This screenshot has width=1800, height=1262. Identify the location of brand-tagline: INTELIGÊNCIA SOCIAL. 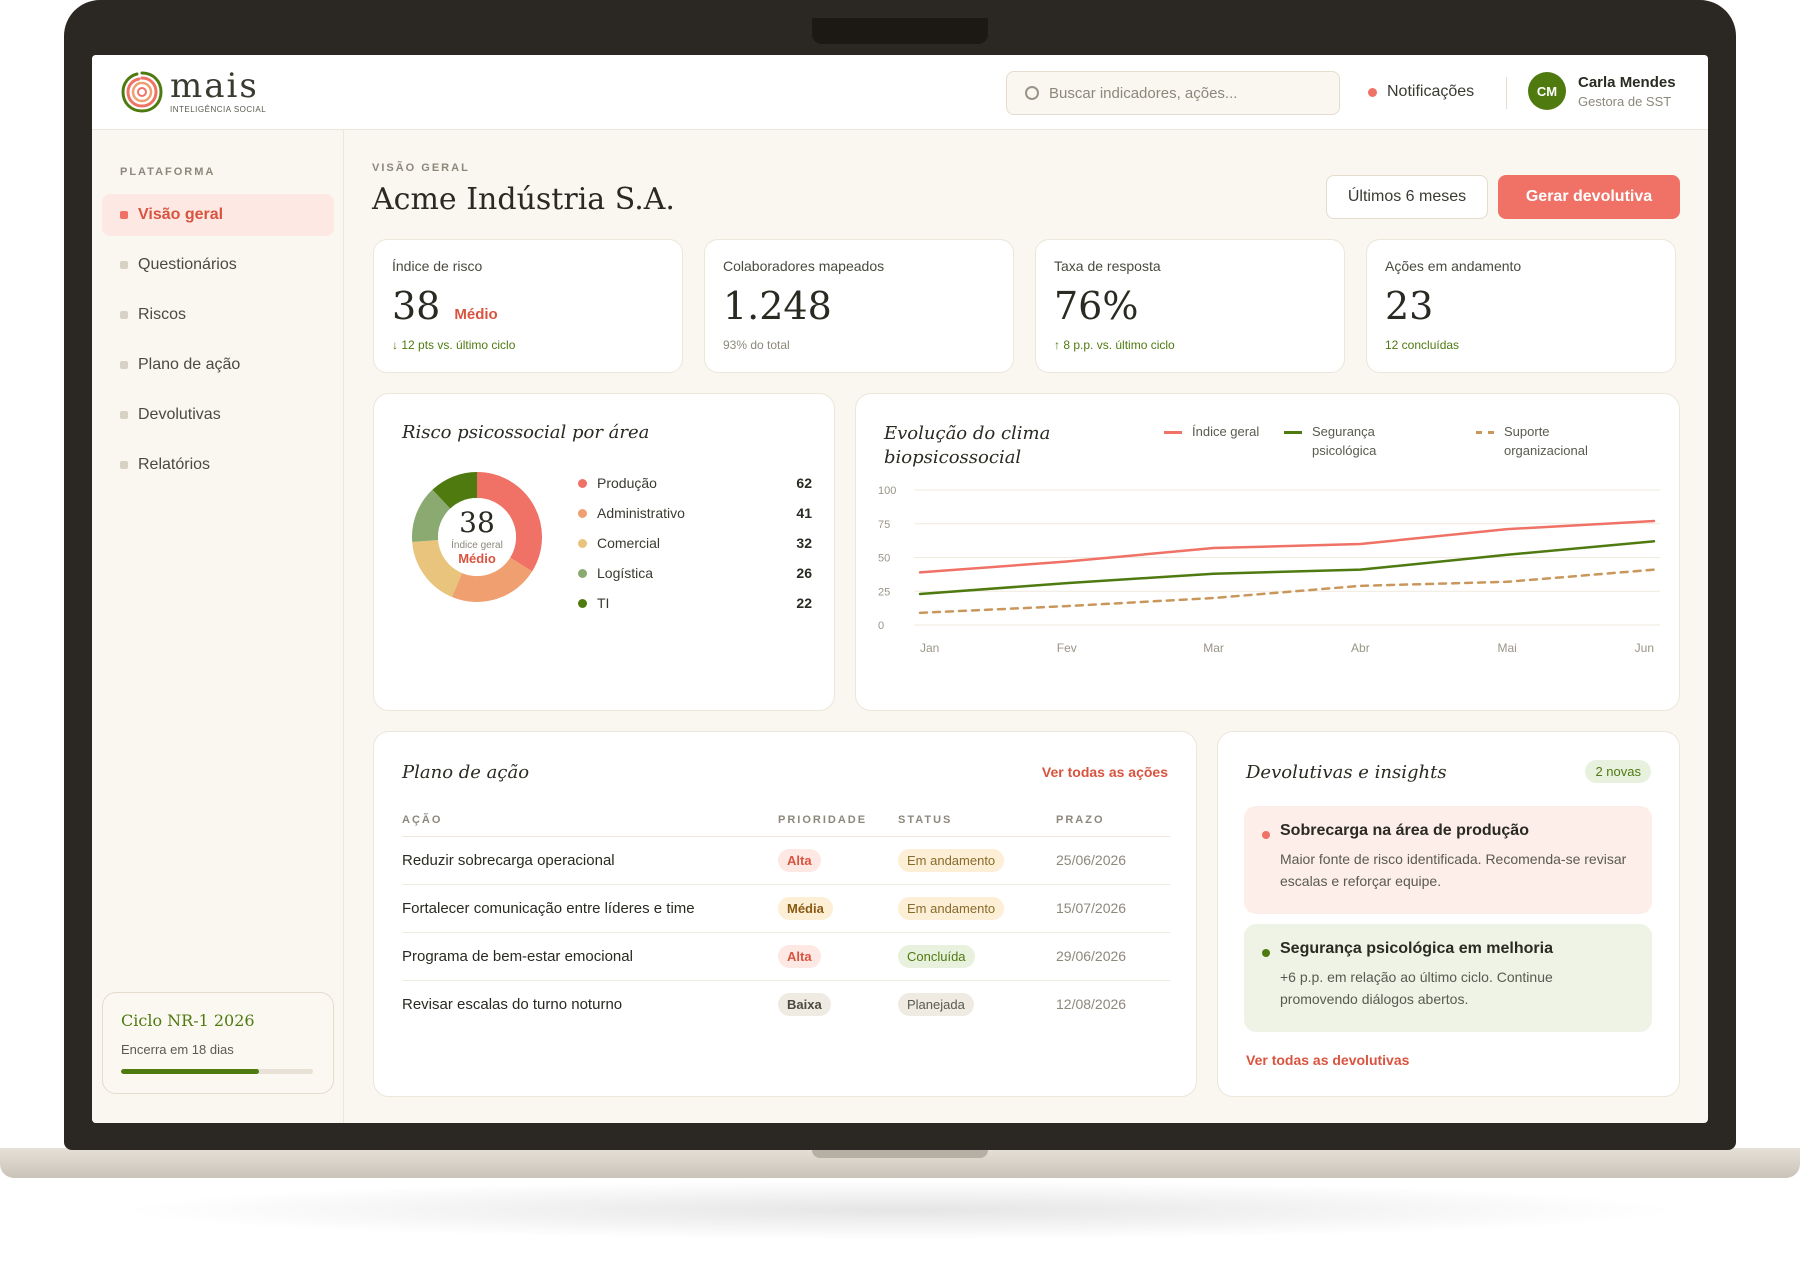
(218, 109).